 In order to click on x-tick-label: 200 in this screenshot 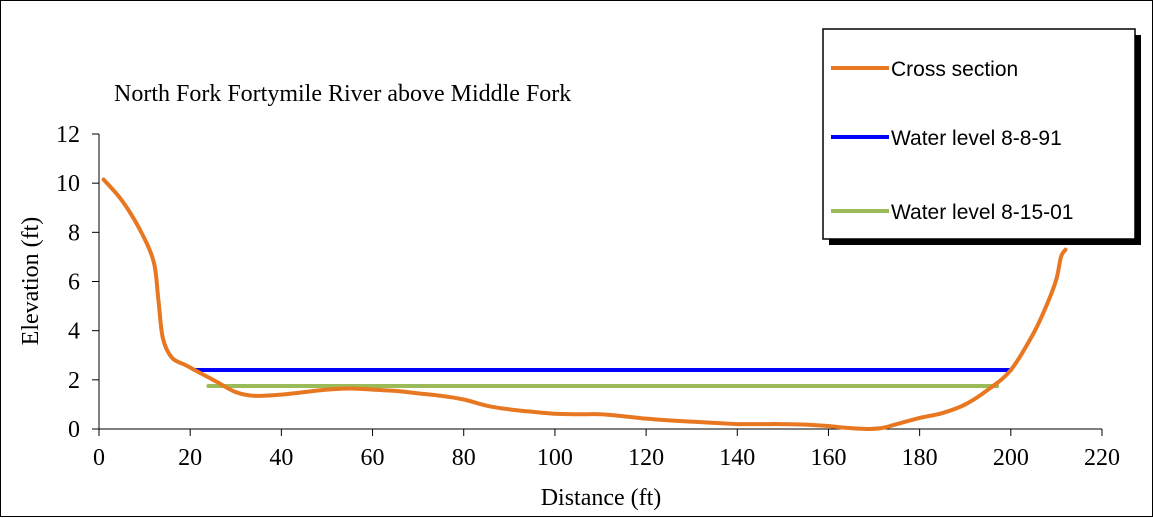, I will do `click(1011, 458)`.